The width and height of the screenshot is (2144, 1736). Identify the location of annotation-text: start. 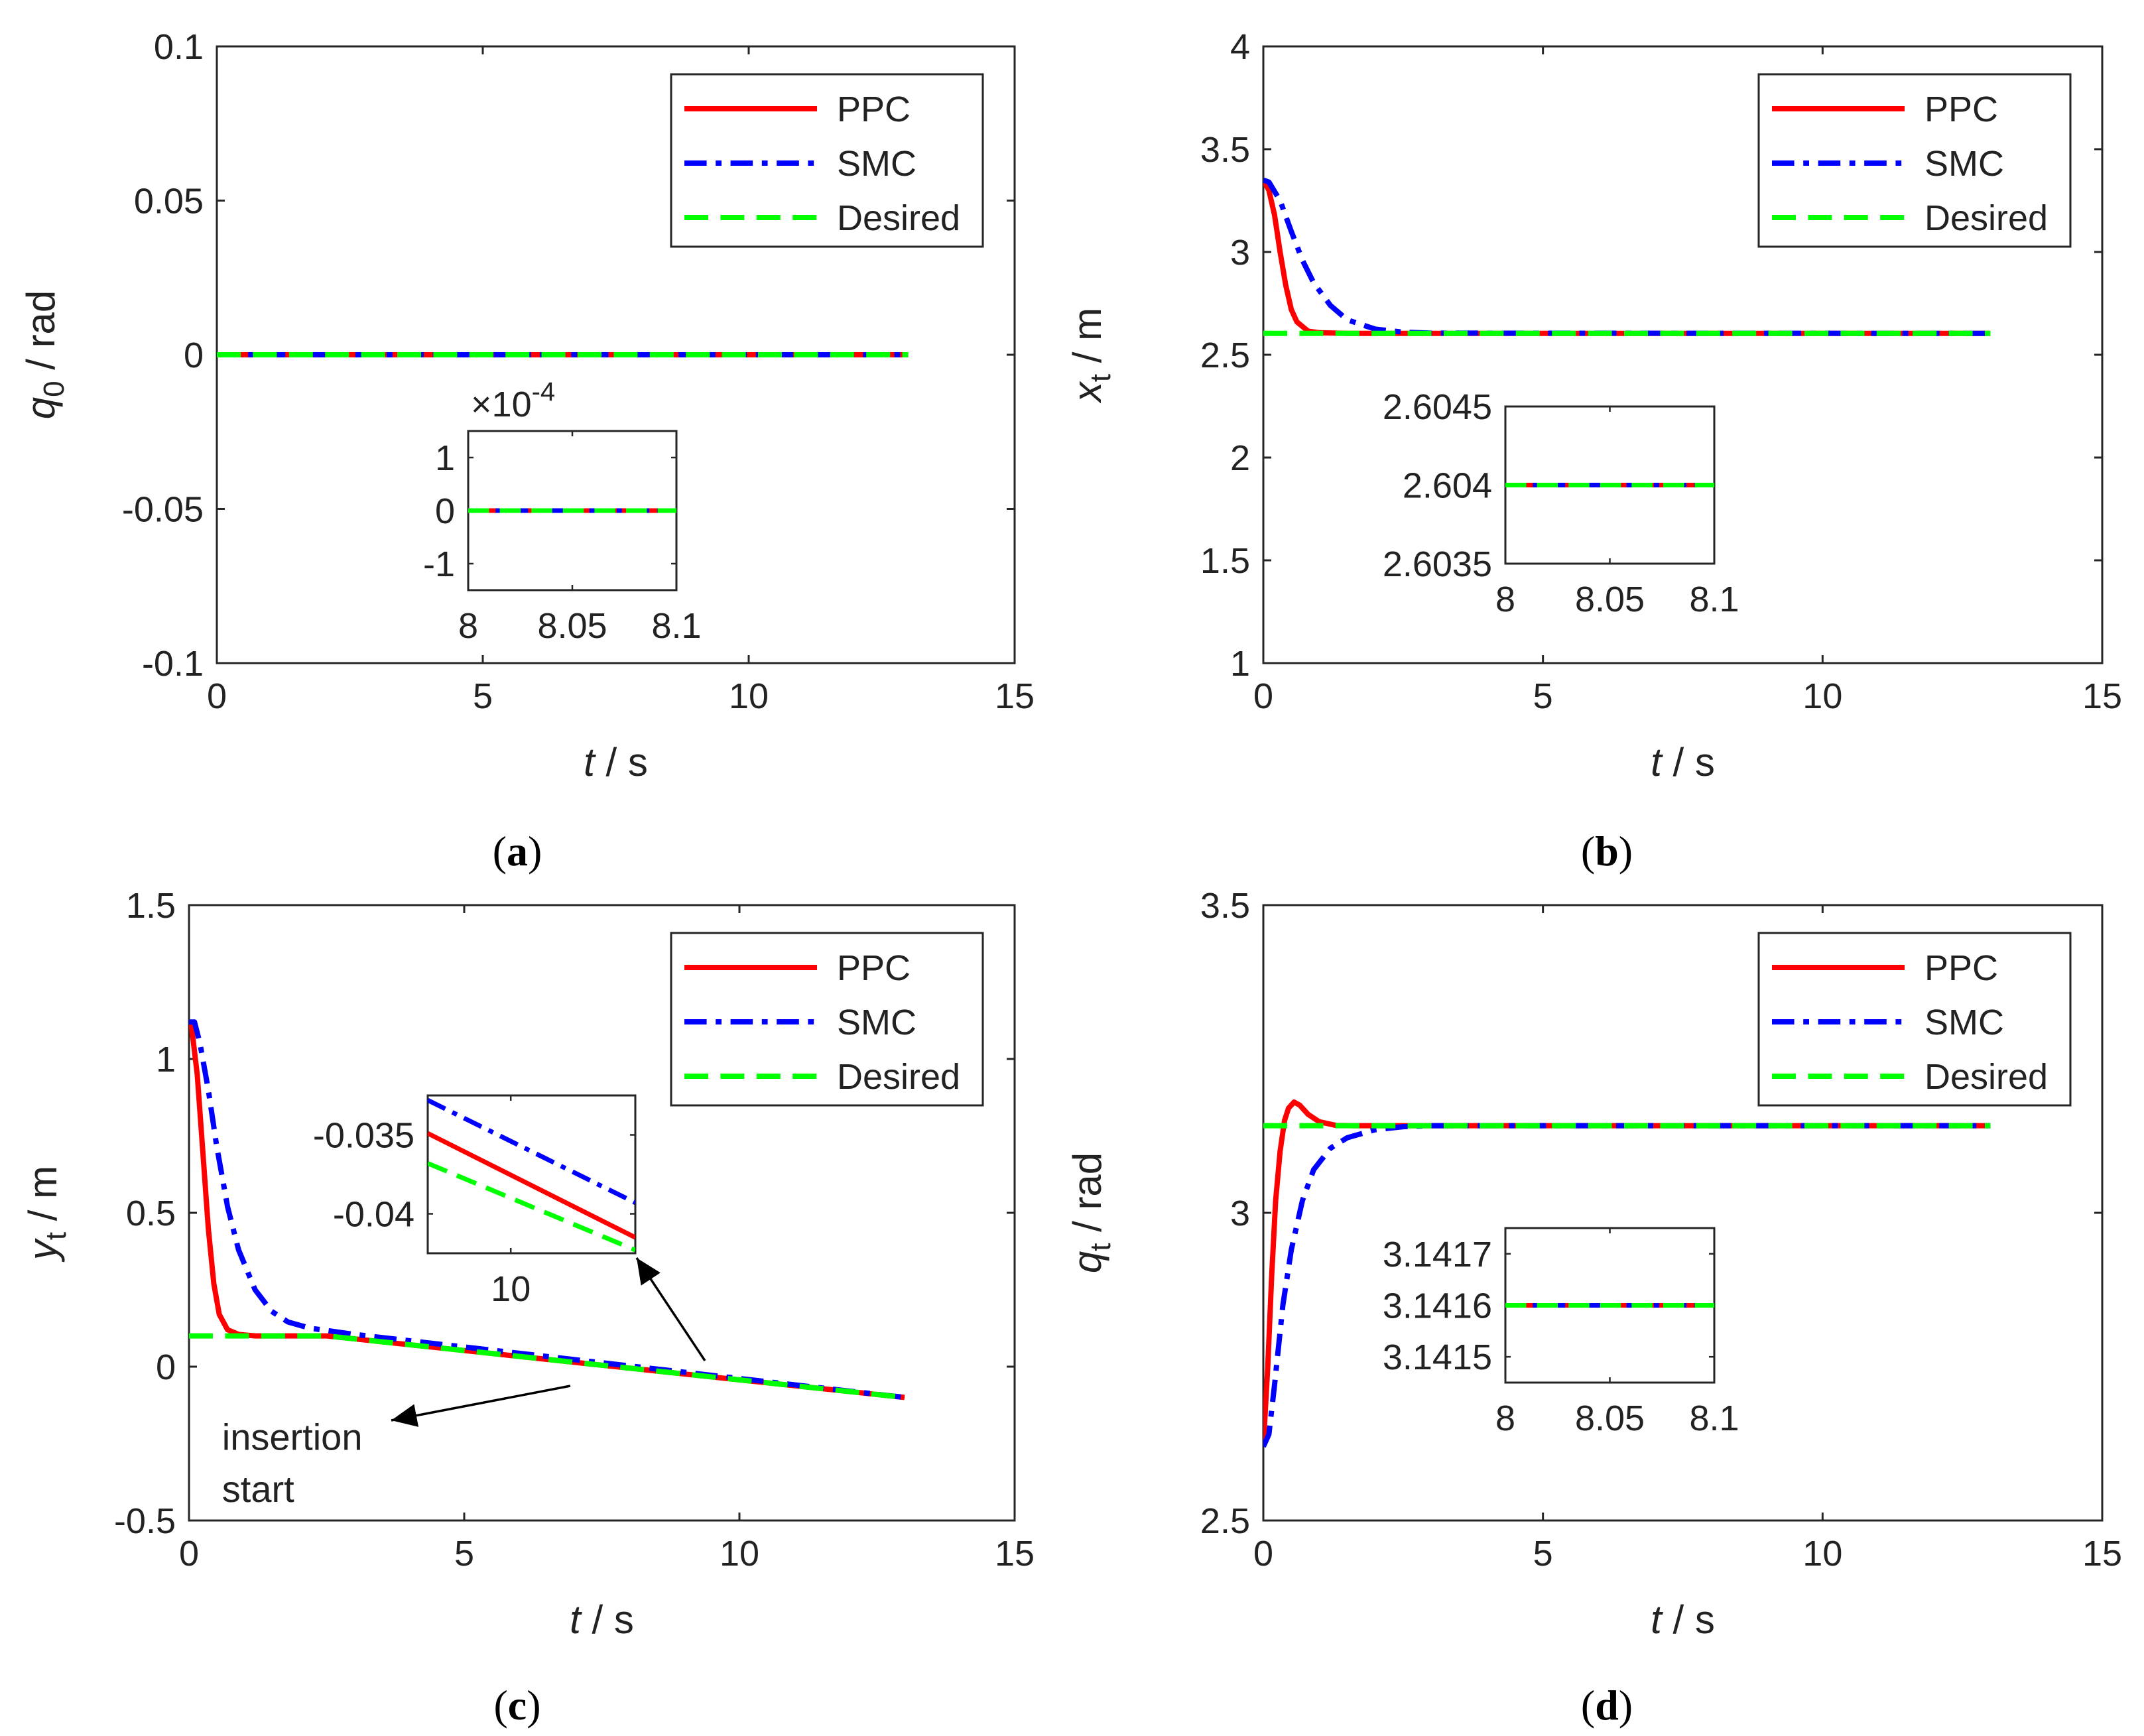
(258, 1489).